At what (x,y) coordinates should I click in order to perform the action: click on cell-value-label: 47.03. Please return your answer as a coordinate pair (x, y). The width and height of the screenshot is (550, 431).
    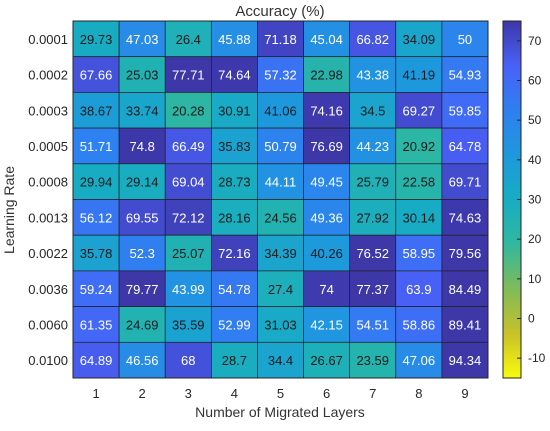
    Looking at the image, I should click on (142, 39).